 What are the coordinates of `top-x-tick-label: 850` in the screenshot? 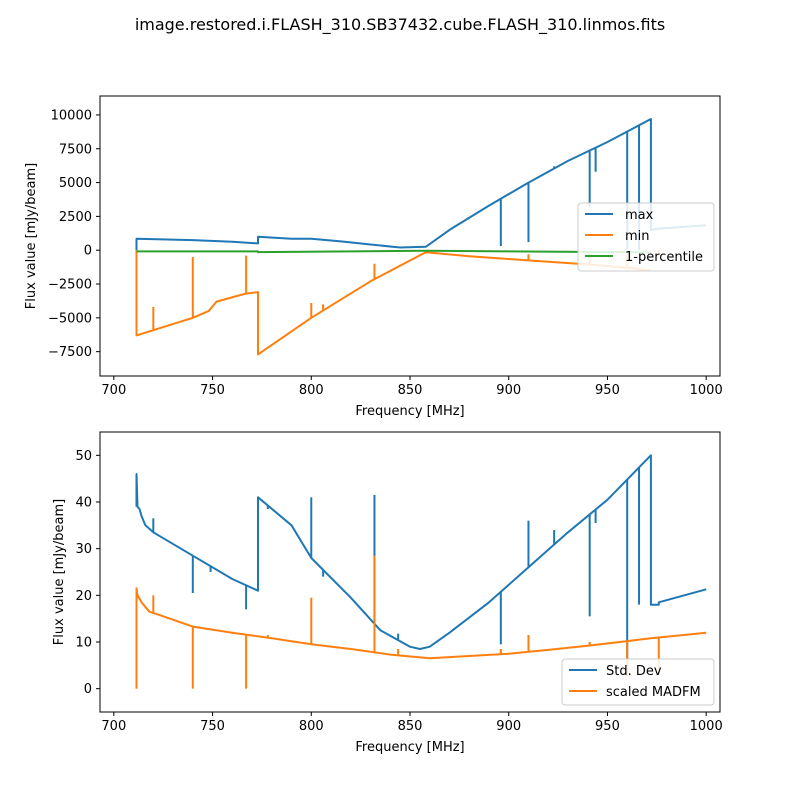 It's located at (410, 390).